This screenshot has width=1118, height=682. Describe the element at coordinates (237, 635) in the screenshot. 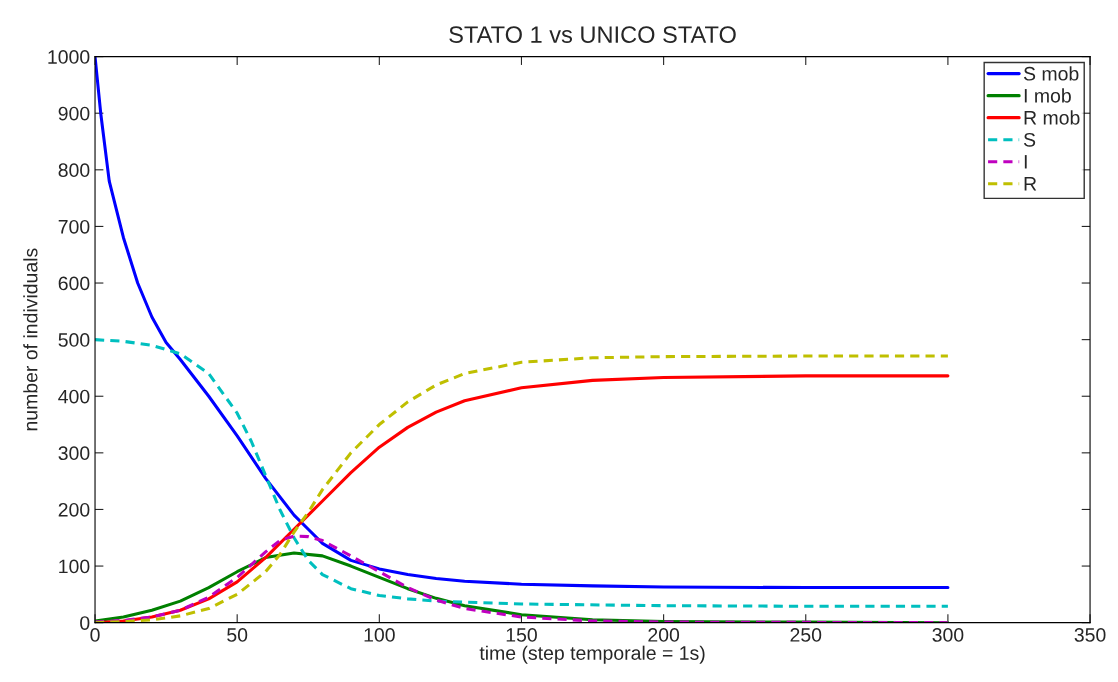

I see `x-tick-label: 50` at that location.